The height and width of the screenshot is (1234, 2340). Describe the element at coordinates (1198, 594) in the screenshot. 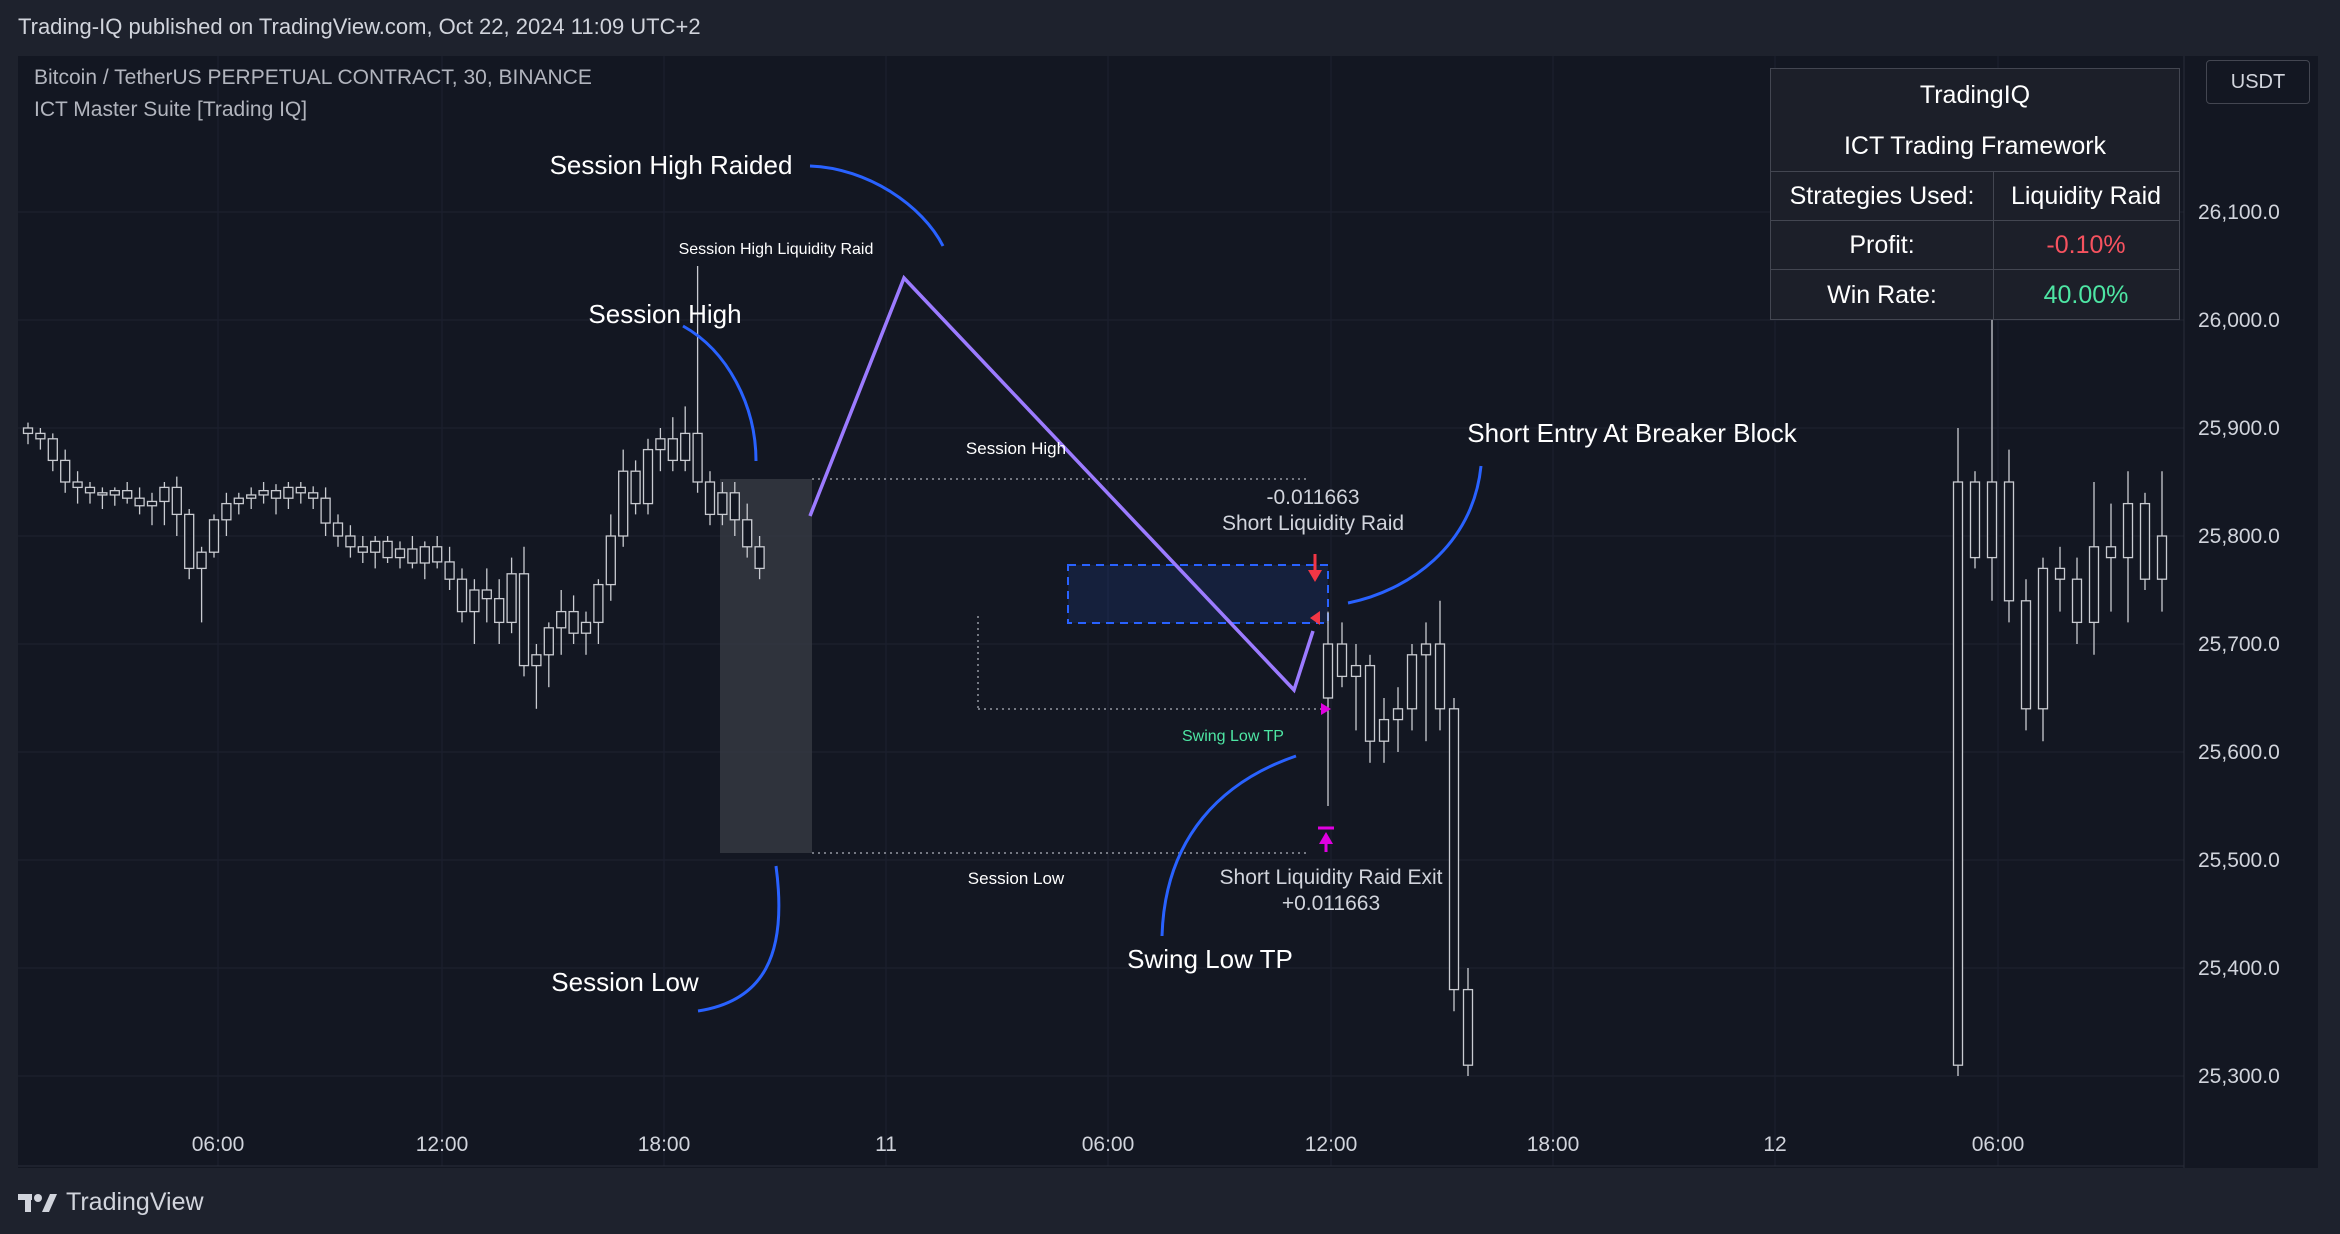

I see `breaker-block` at that location.